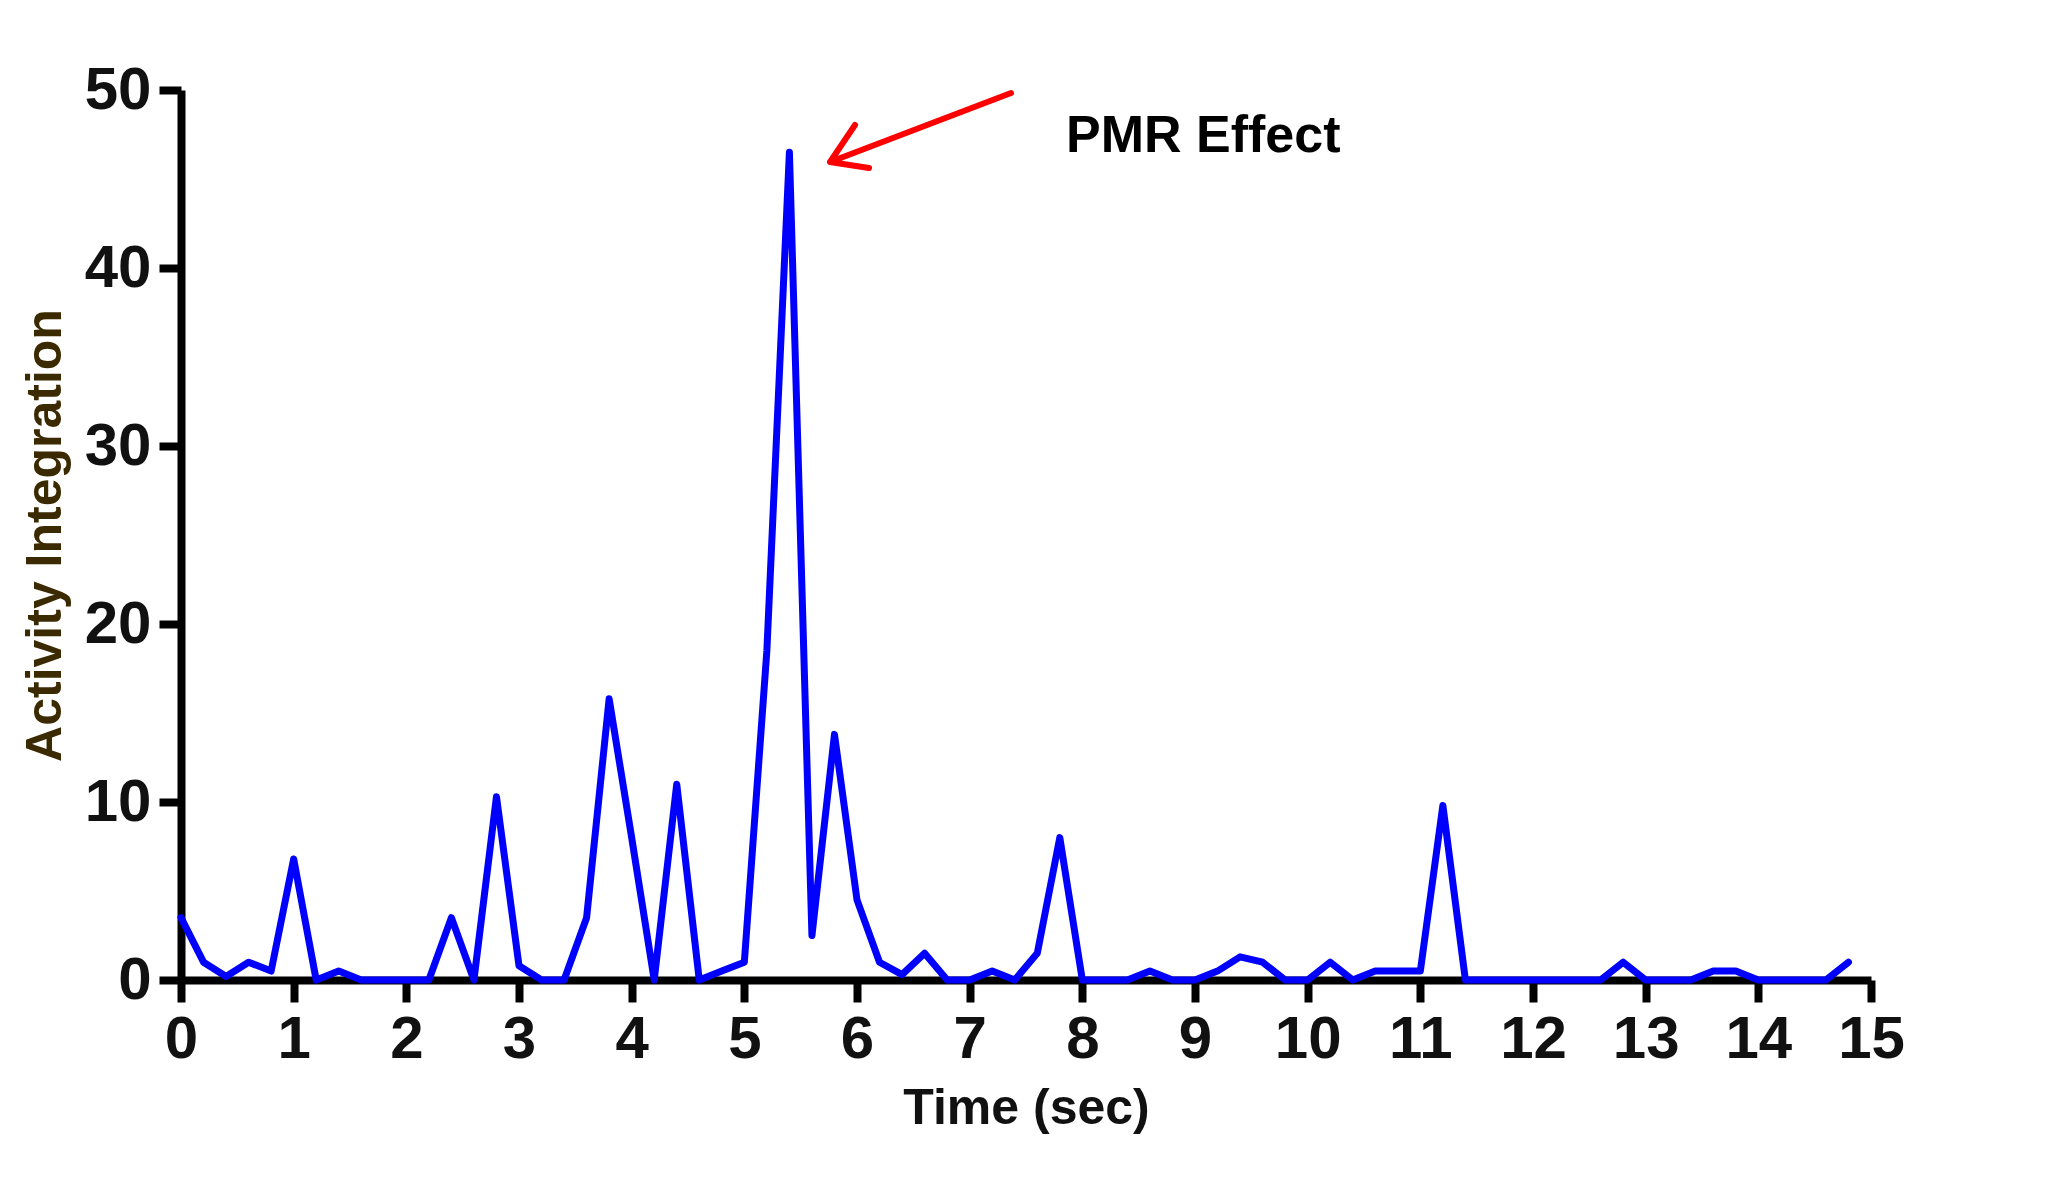 The width and height of the screenshot is (2047, 1197). I want to click on x-tick-label: 4, so click(632, 1037).